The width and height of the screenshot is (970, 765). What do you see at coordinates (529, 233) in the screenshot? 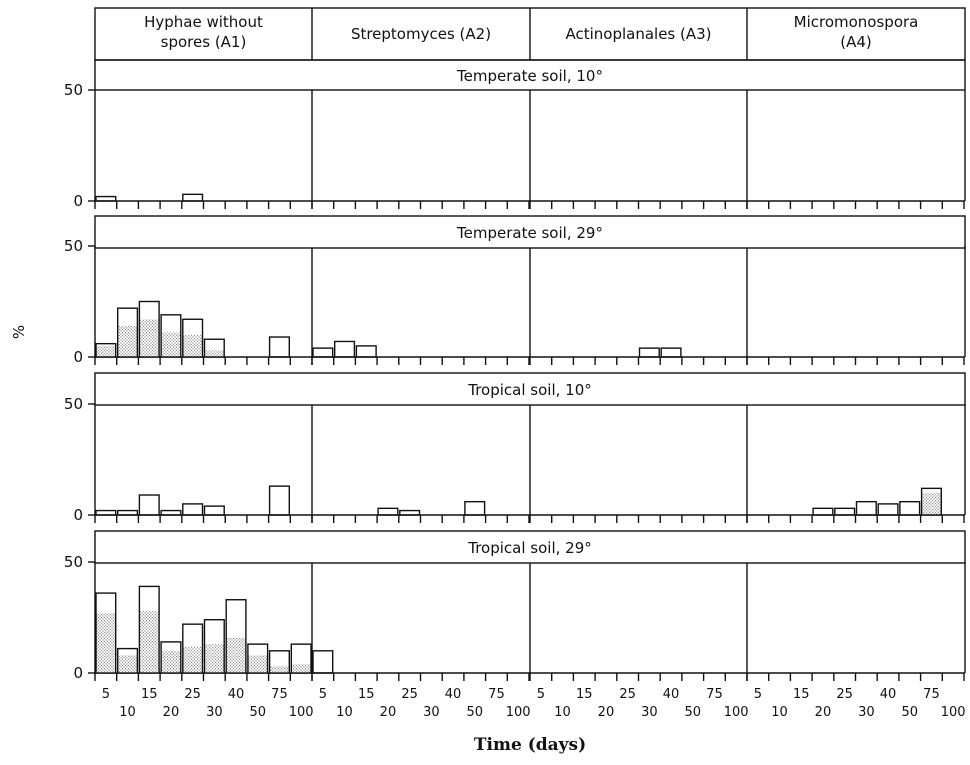
I see `panel-title: Temperate soil, 29°` at bounding box center [529, 233].